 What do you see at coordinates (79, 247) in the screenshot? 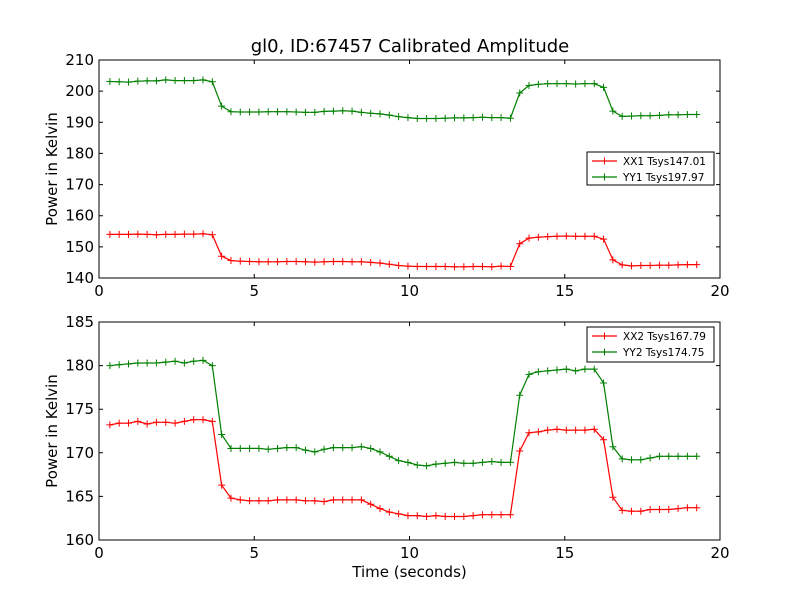
I see `top-y-tick-label: 150` at bounding box center [79, 247].